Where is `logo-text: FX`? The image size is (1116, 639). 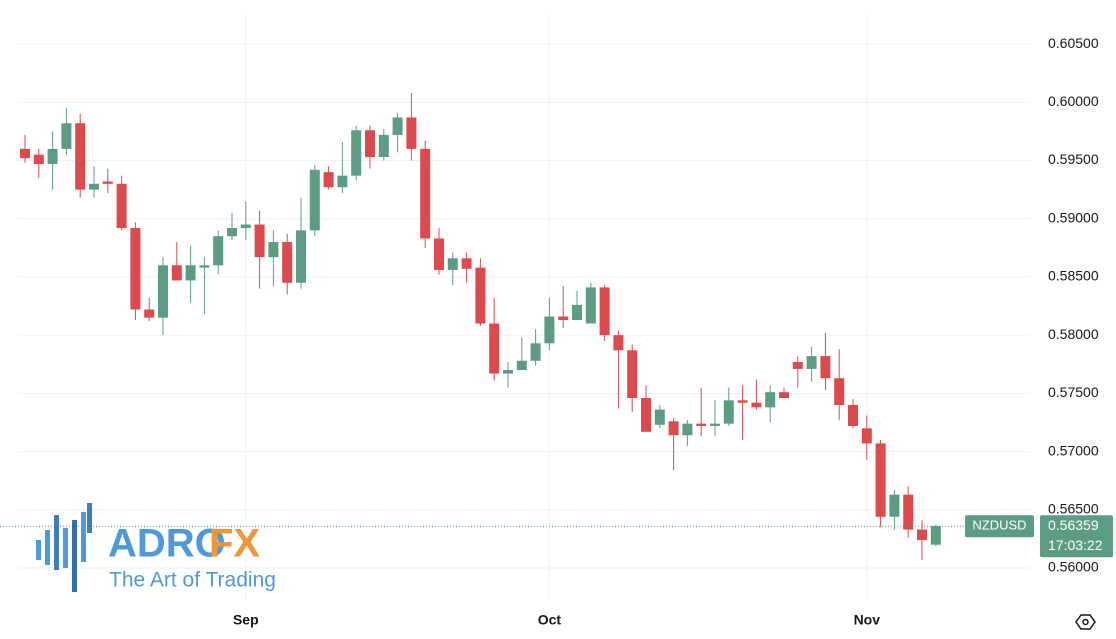
logo-text: FX is located at coordinates (234, 544).